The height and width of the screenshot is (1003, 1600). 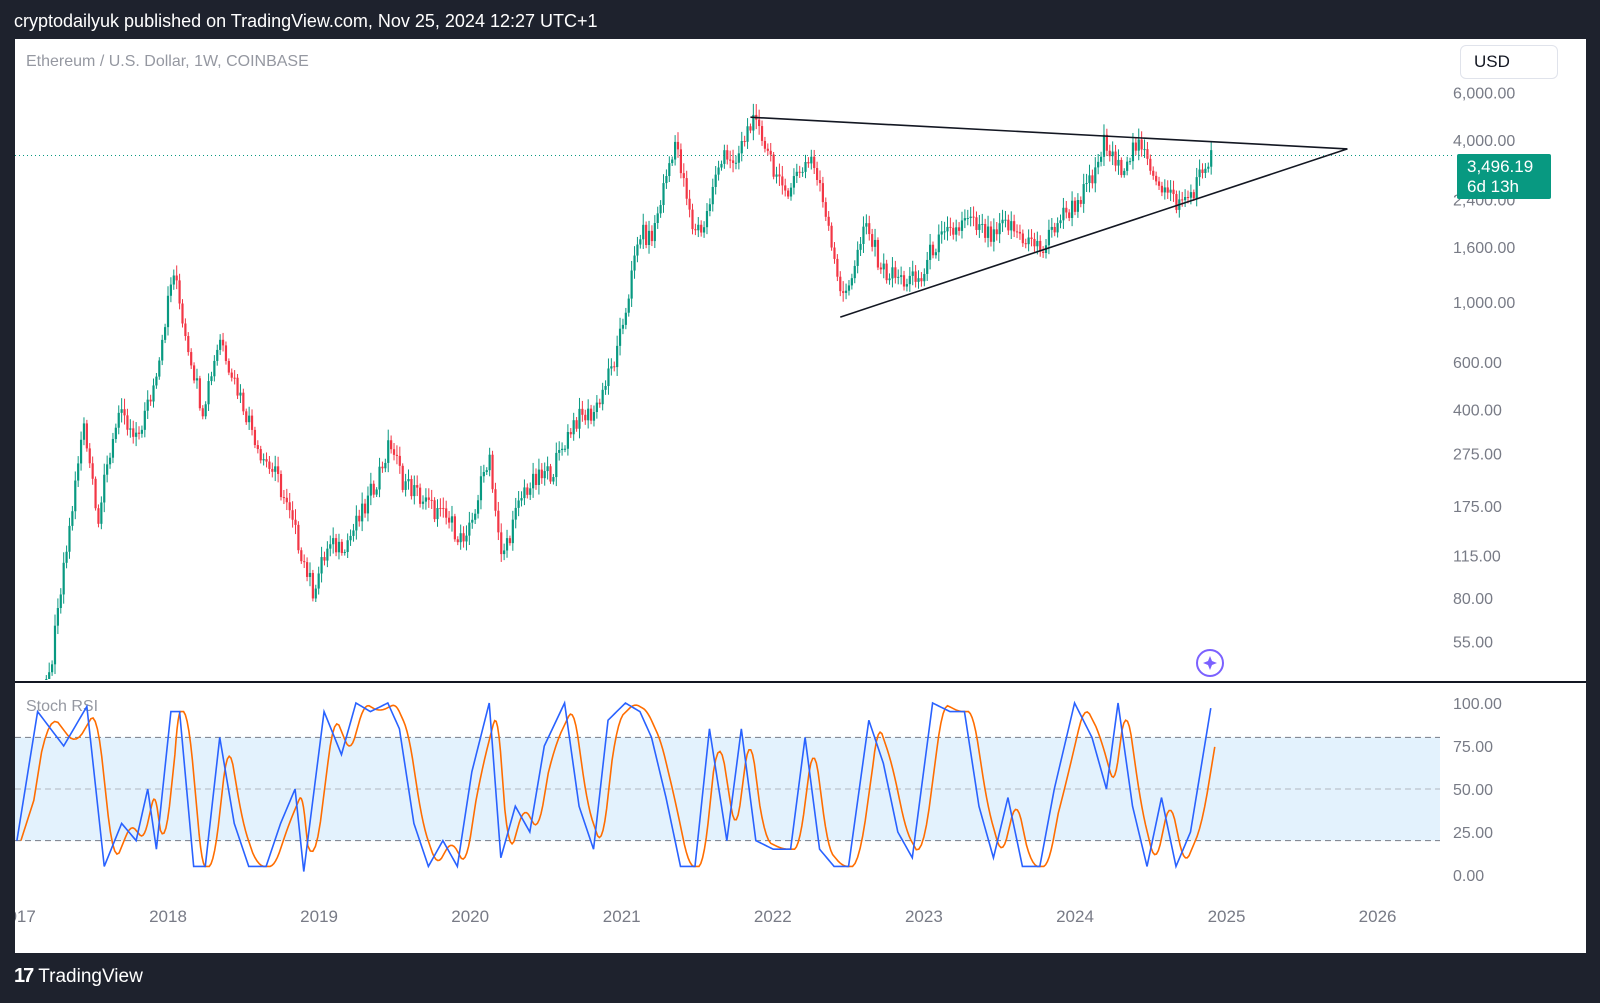 I want to click on time-tick-label: 2019, so click(x=319, y=916).